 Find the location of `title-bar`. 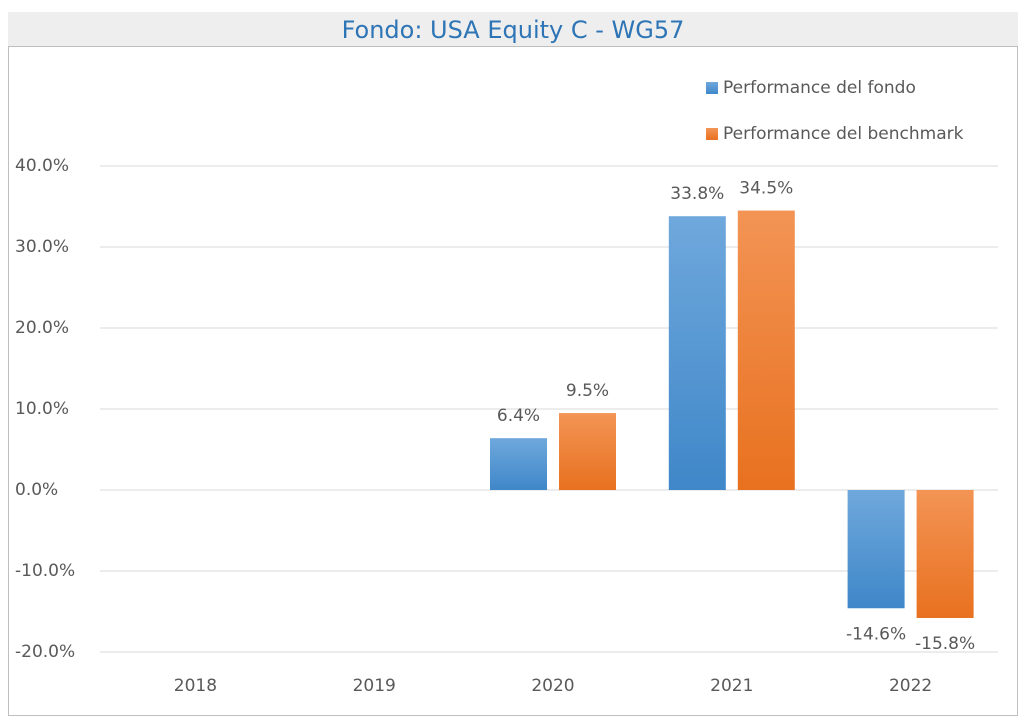

title-bar is located at coordinates (513, 29).